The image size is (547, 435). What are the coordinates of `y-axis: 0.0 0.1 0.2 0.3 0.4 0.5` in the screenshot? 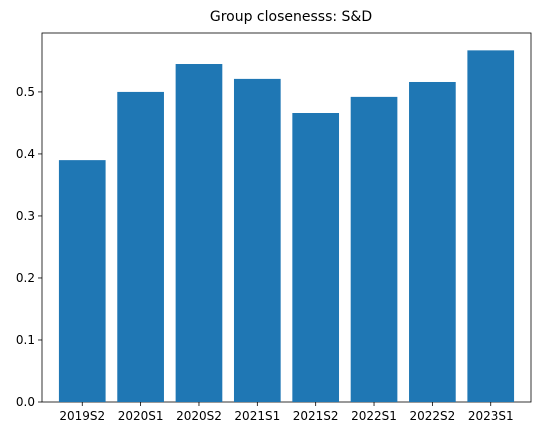 It's located at (29, 247).